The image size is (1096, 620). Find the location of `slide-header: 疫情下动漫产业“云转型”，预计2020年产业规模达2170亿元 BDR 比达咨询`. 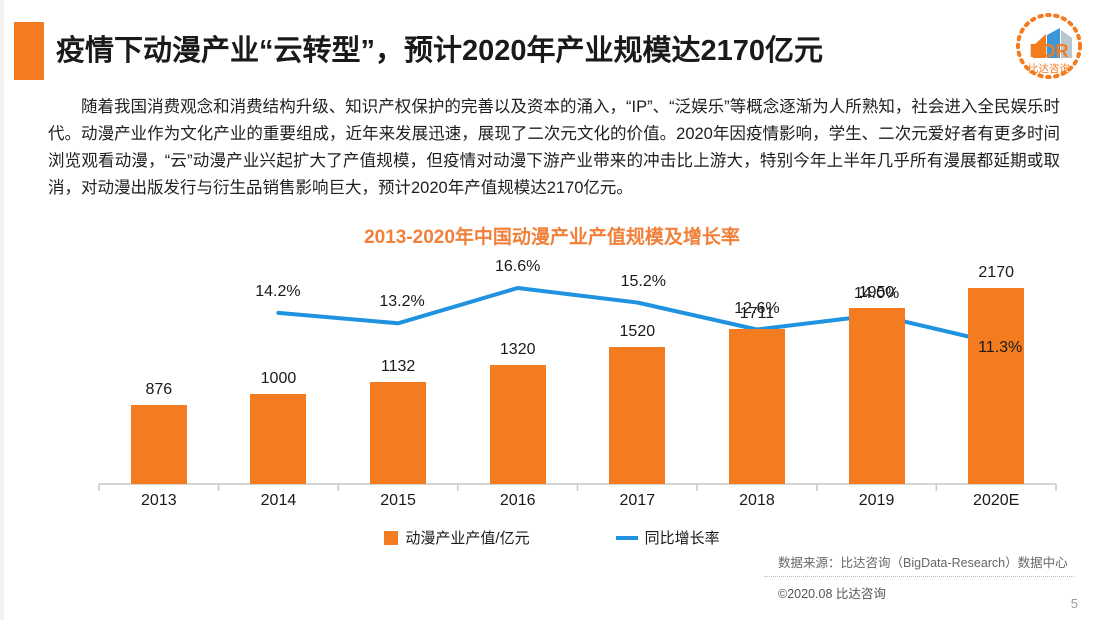

slide-header: 疫情下动漫产业“云转型”，预计2020年产业规模达2170亿元 BDR 比达咨询 is located at coordinates (550, 43).